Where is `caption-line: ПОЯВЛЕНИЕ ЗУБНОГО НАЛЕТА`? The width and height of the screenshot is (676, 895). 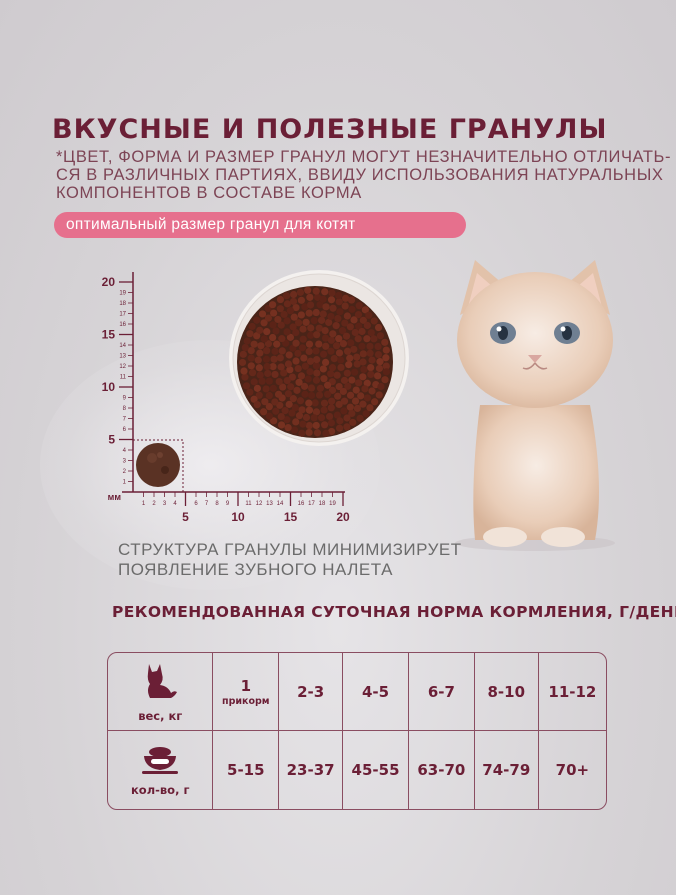 caption-line: ПОЯВЛЕНИЕ ЗУБНОГО НАЛЕТА is located at coordinates (255, 569).